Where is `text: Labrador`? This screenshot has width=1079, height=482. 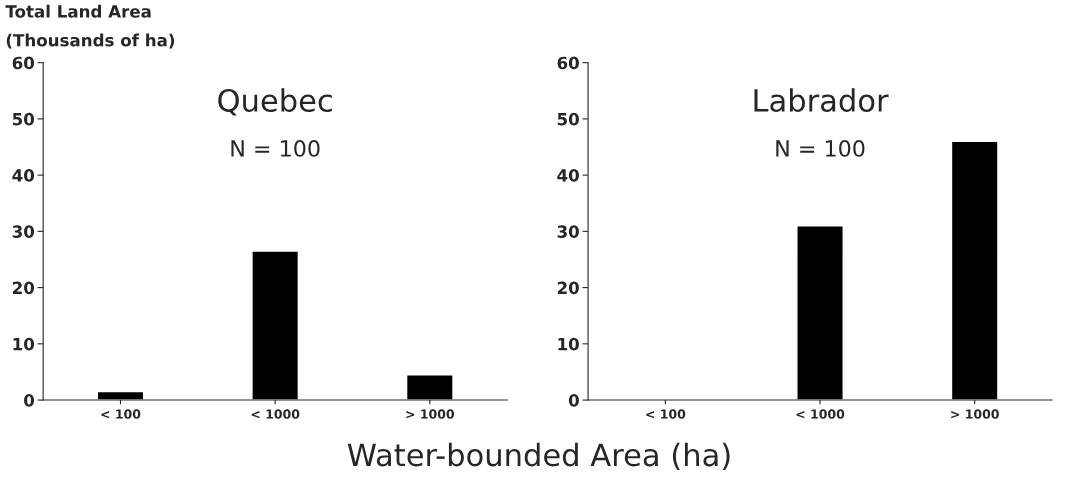 text: Labrador is located at coordinates (821, 100).